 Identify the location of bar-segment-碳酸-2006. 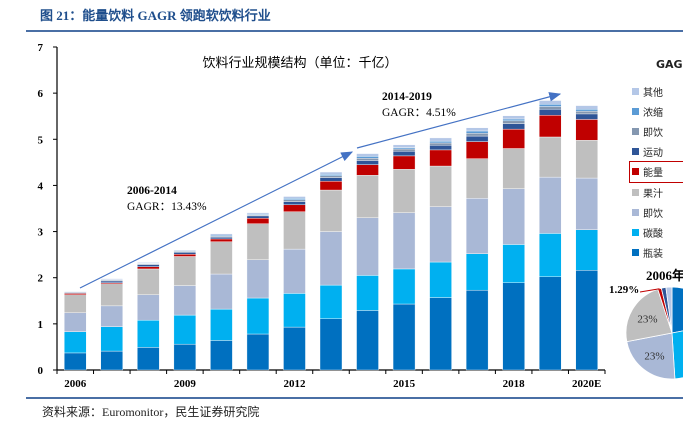
(75, 342).